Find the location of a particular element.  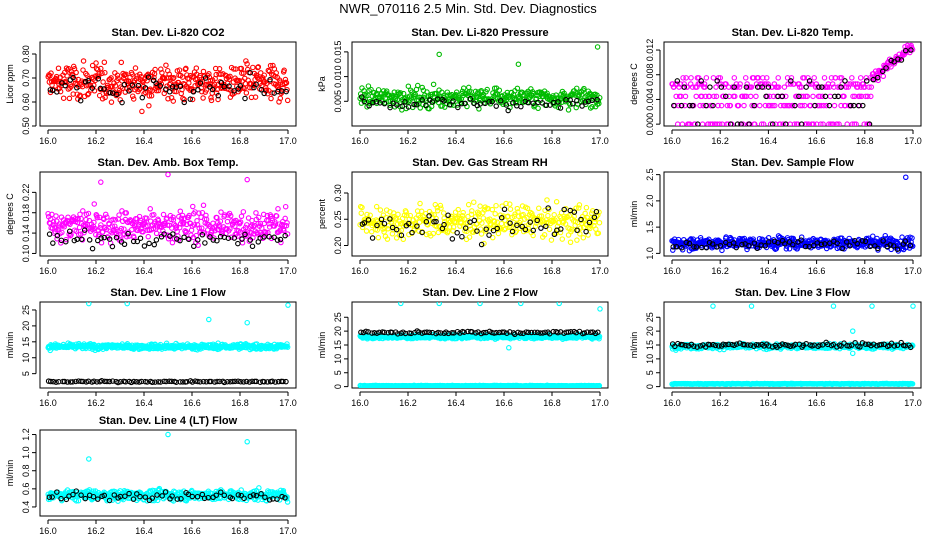

y-tick-label: 5 is located at coordinates (26, 373).